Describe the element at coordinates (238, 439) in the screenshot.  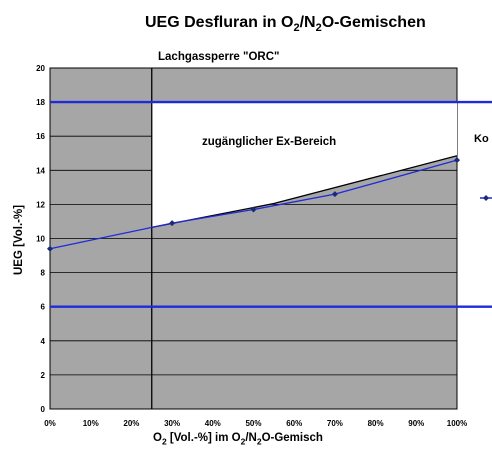
I see `x-axis-label: O2 [Vol.-%] im O2/N2O-Gemisch` at that location.